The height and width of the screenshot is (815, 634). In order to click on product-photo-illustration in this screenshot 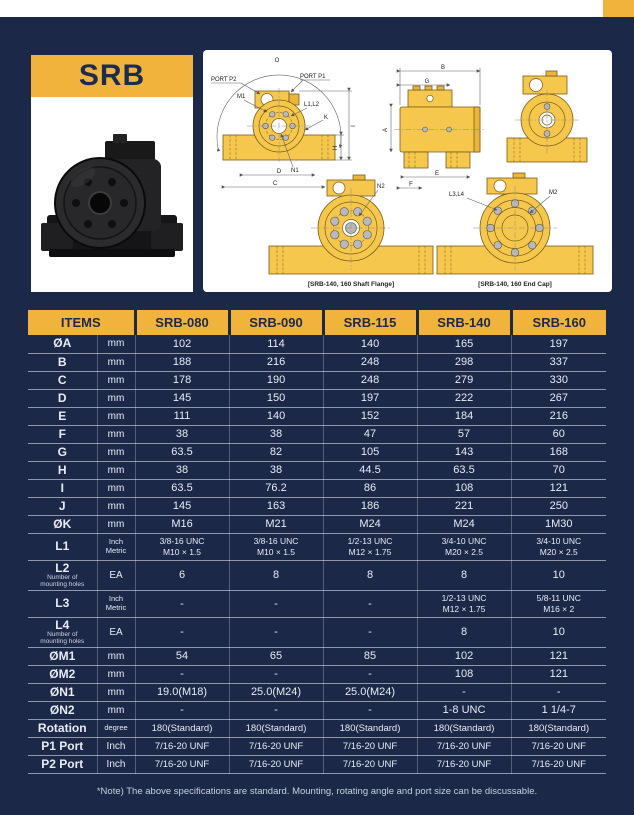, I will do `click(112, 195)`.